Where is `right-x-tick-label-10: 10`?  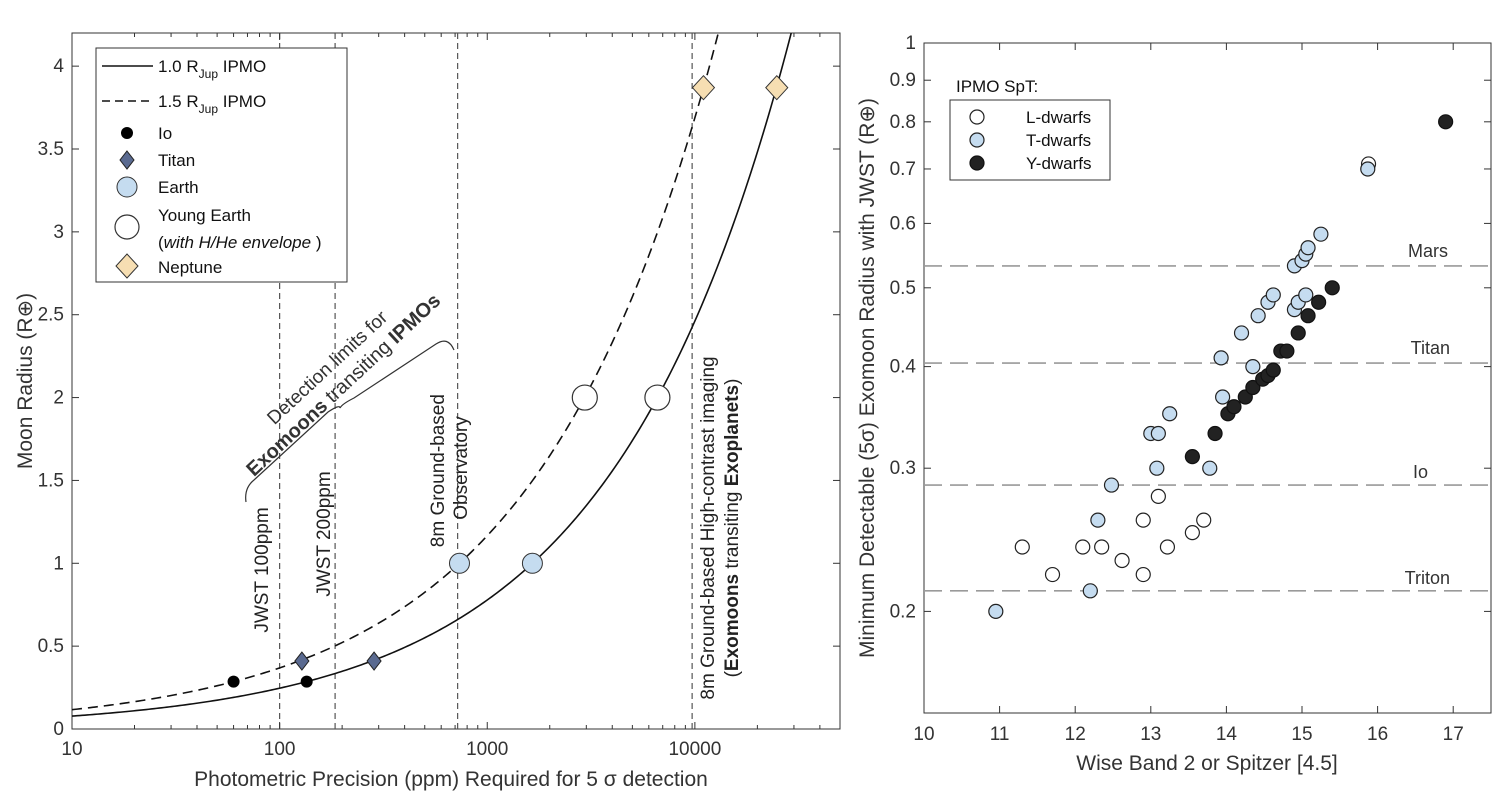 right-x-tick-label-10: 10 is located at coordinates (923, 734).